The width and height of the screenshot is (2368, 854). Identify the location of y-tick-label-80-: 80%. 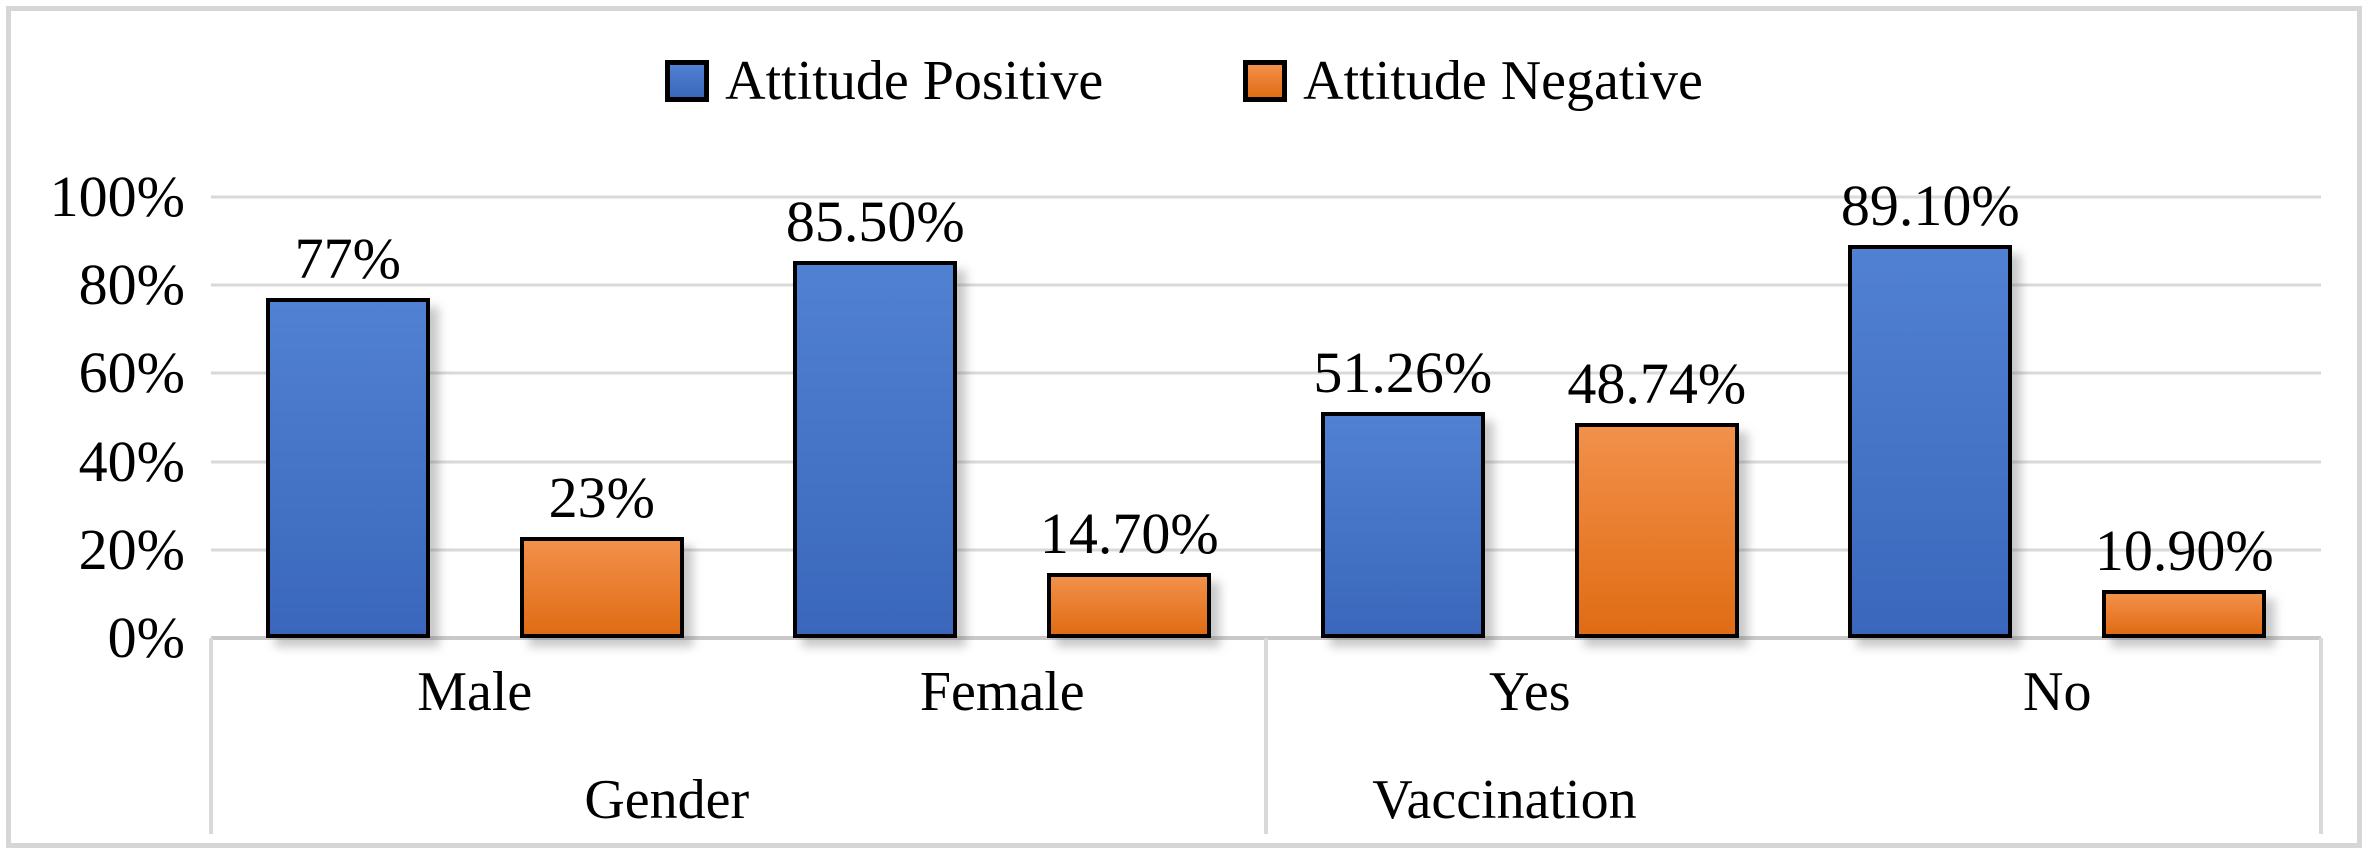
(131, 285).